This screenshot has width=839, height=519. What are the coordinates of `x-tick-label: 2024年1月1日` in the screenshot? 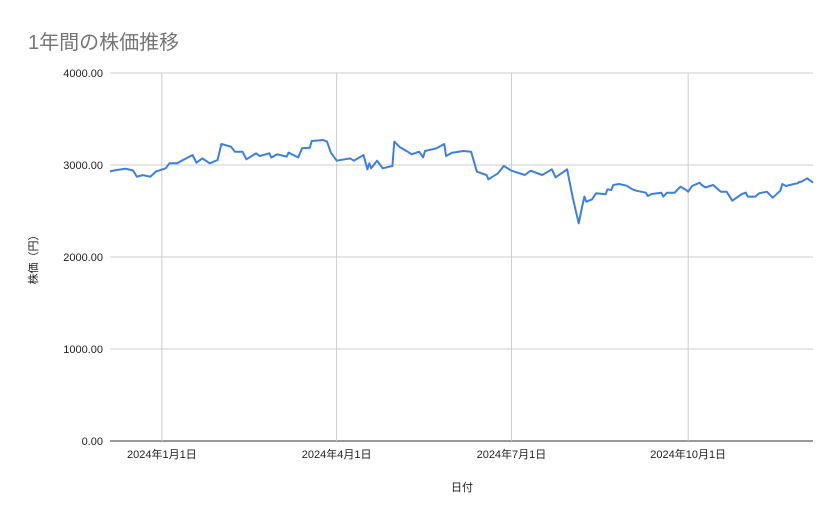 It's located at (162, 454).